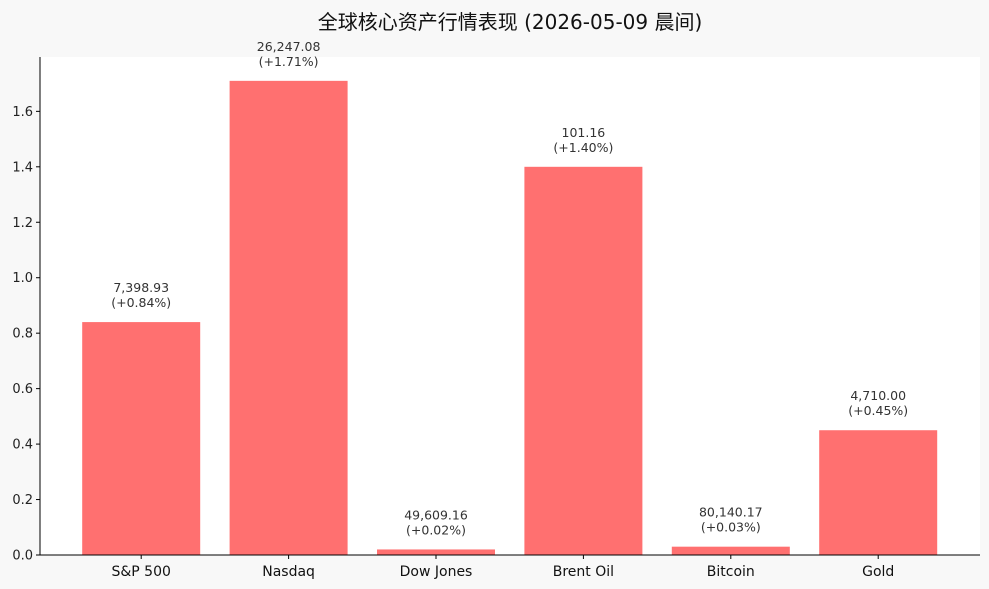 This screenshot has width=989, height=589. I want to click on change-label: (+1.71%), so click(289, 61).